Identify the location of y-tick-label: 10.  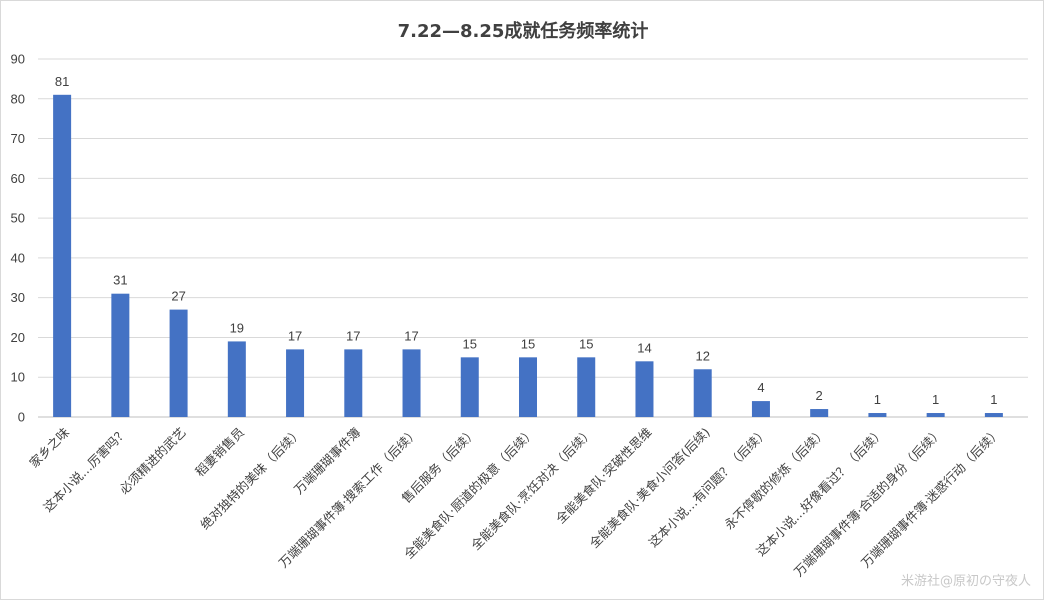
(18, 377).